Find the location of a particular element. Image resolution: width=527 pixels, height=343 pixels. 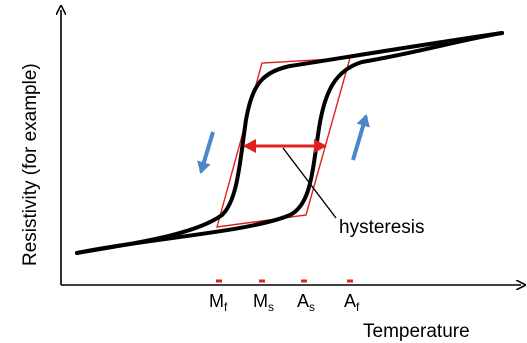

x-axis-title: Temperature is located at coordinates (416, 331).